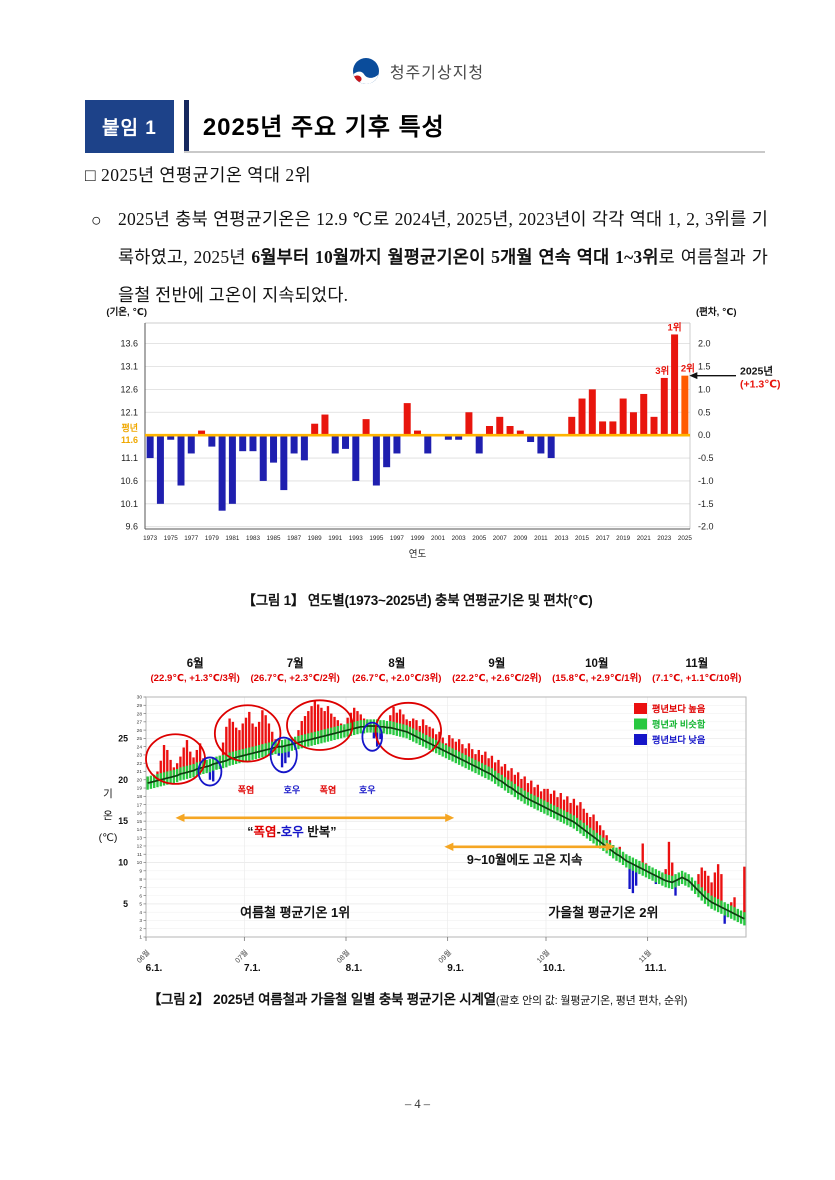 The height and width of the screenshot is (1180, 835). What do you see at coordinates (323, 127) in the screenshot?
I see `page-title: 2025년 주요 기후 특성` at bounding box center [323, 127].